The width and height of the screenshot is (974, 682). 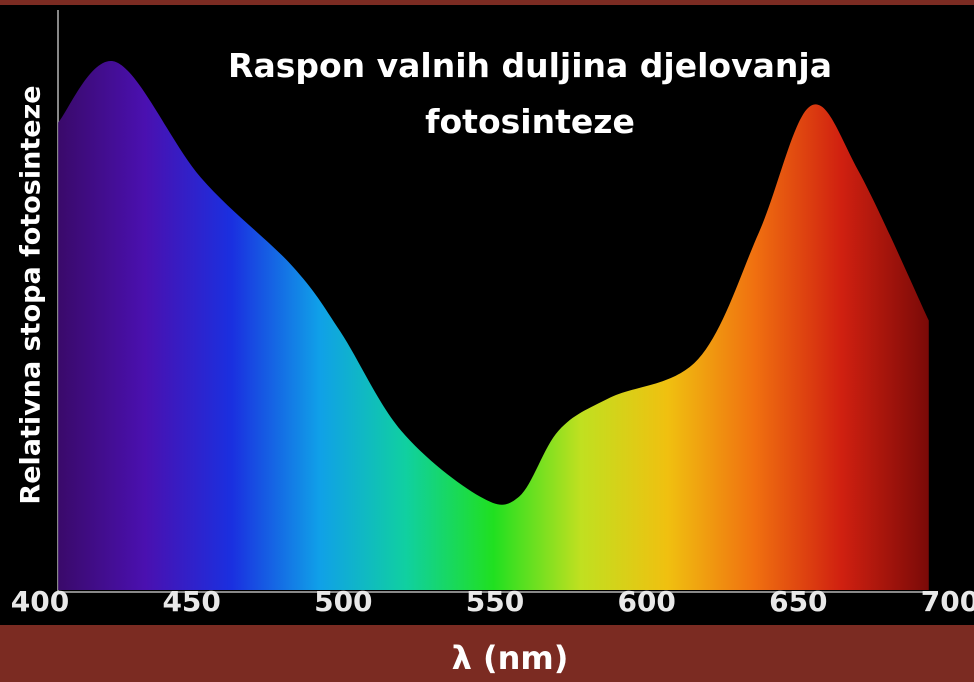 What do you see at coordinates (646, 601) in the screenshot?
I see `x-tick-label: 600` at bounding box center [646, 601].